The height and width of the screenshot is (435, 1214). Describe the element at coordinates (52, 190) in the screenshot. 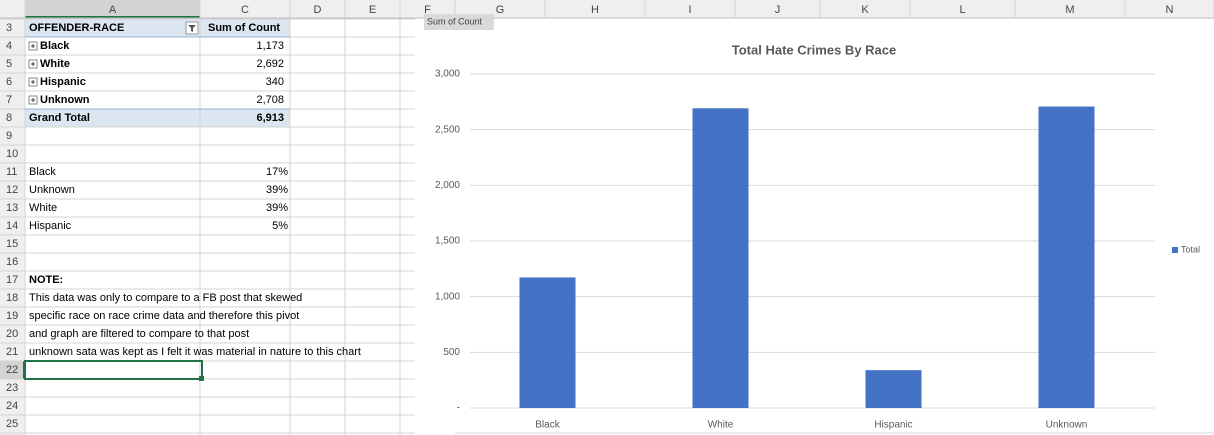

I see `summary-label: Unknown` at that location.